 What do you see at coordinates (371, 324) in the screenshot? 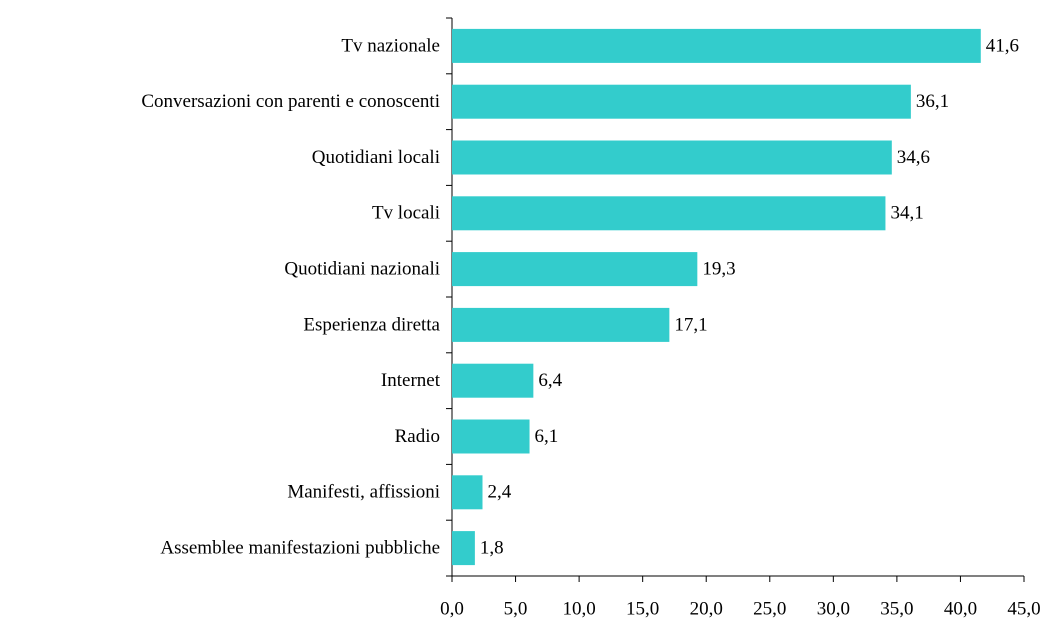
I see `y-tick-label: Esperienza diretta` at bounding box center [371, 324].